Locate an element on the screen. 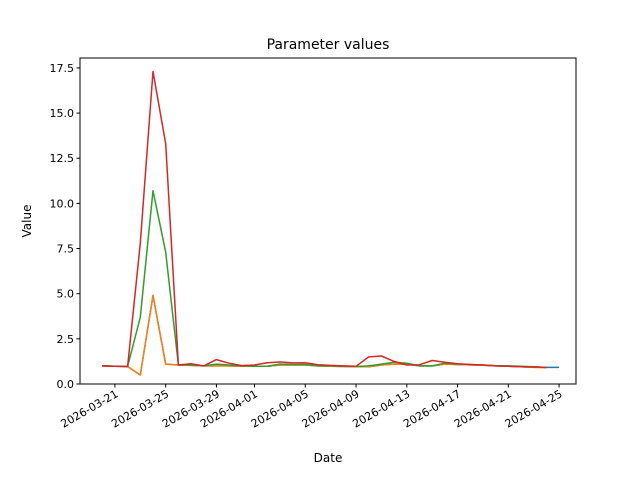 The image size is (640, 484). y-tick-label: 7.5 is located at coordinates (66, 249).